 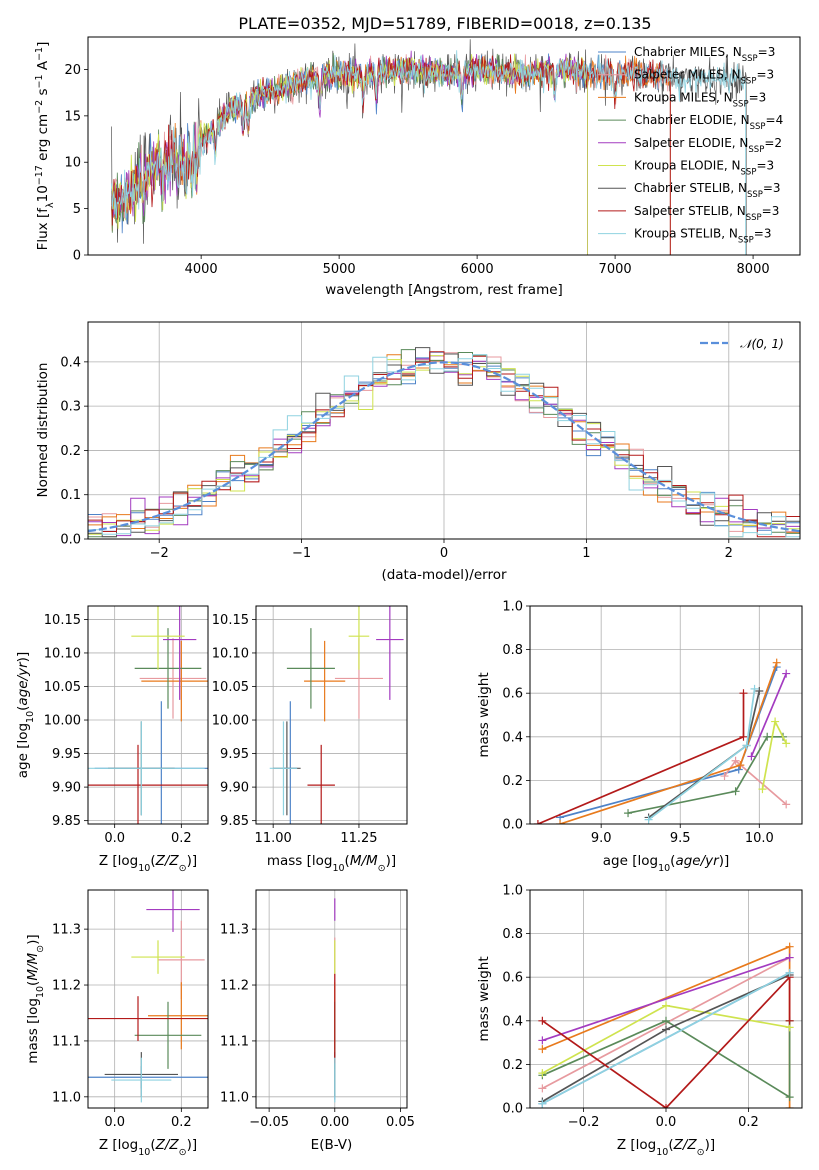 I want to click on x-tick-label: 0.05, so click(x=400, y=1122).